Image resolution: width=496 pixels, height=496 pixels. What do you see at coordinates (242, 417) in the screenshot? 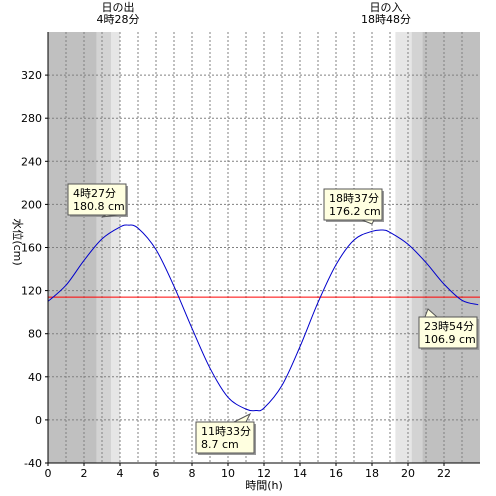
I see `callout-pointer` at bounding box center [242, 417].